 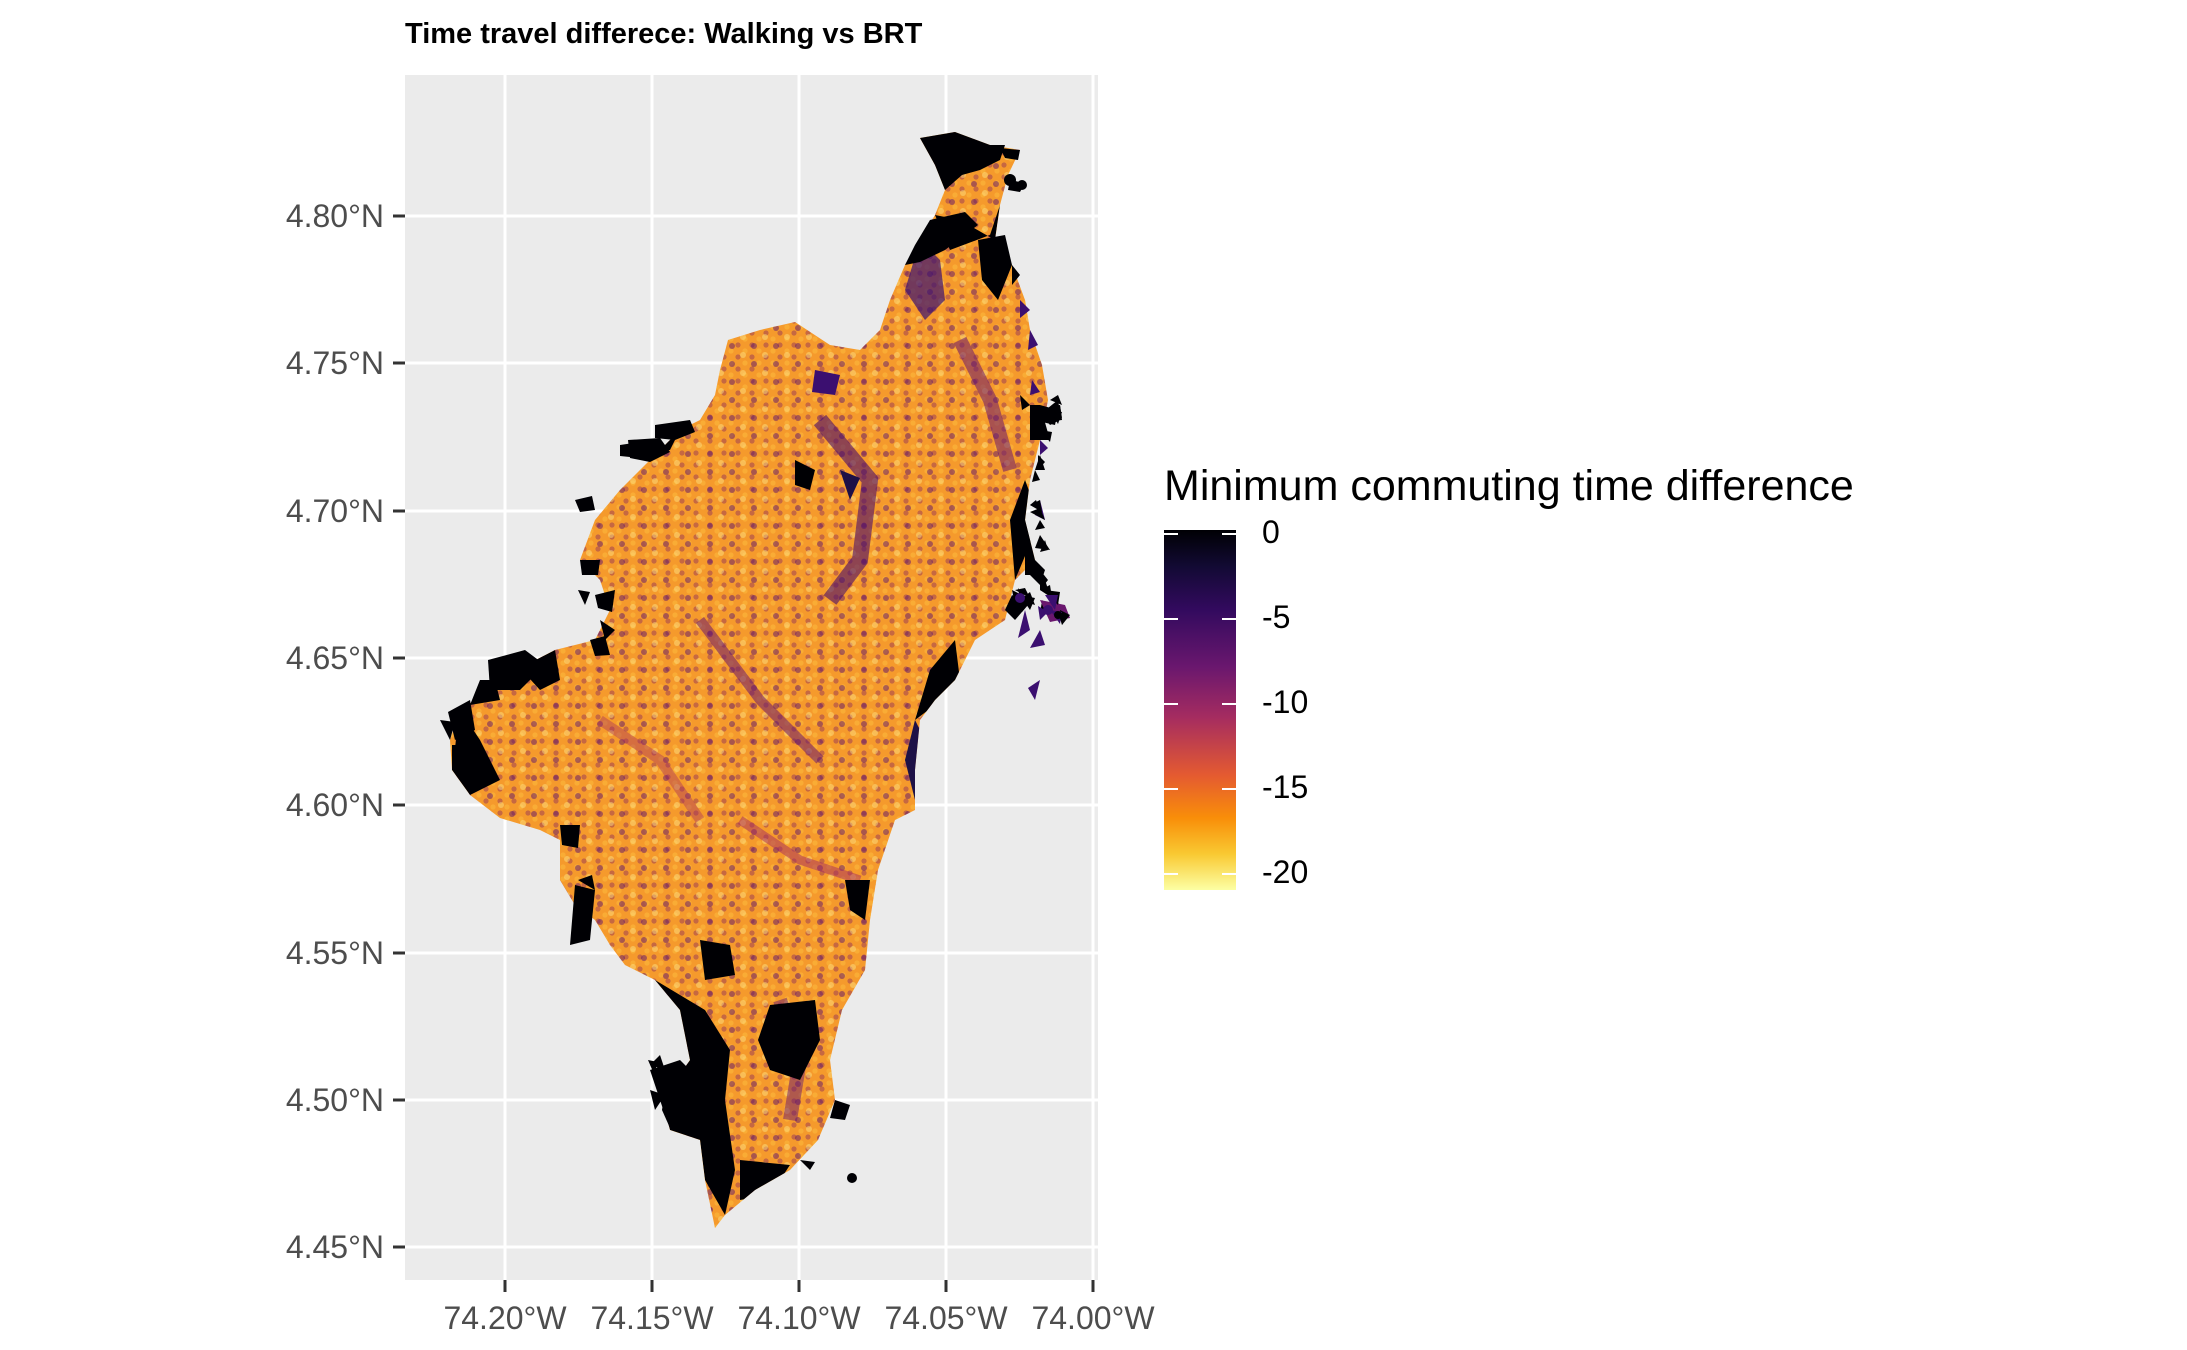 What do you see at coordinates (1093, 1318) in the screenshot?
I see `lon-tick-label: 74.00°W` at bounding box center [1093, 1318].